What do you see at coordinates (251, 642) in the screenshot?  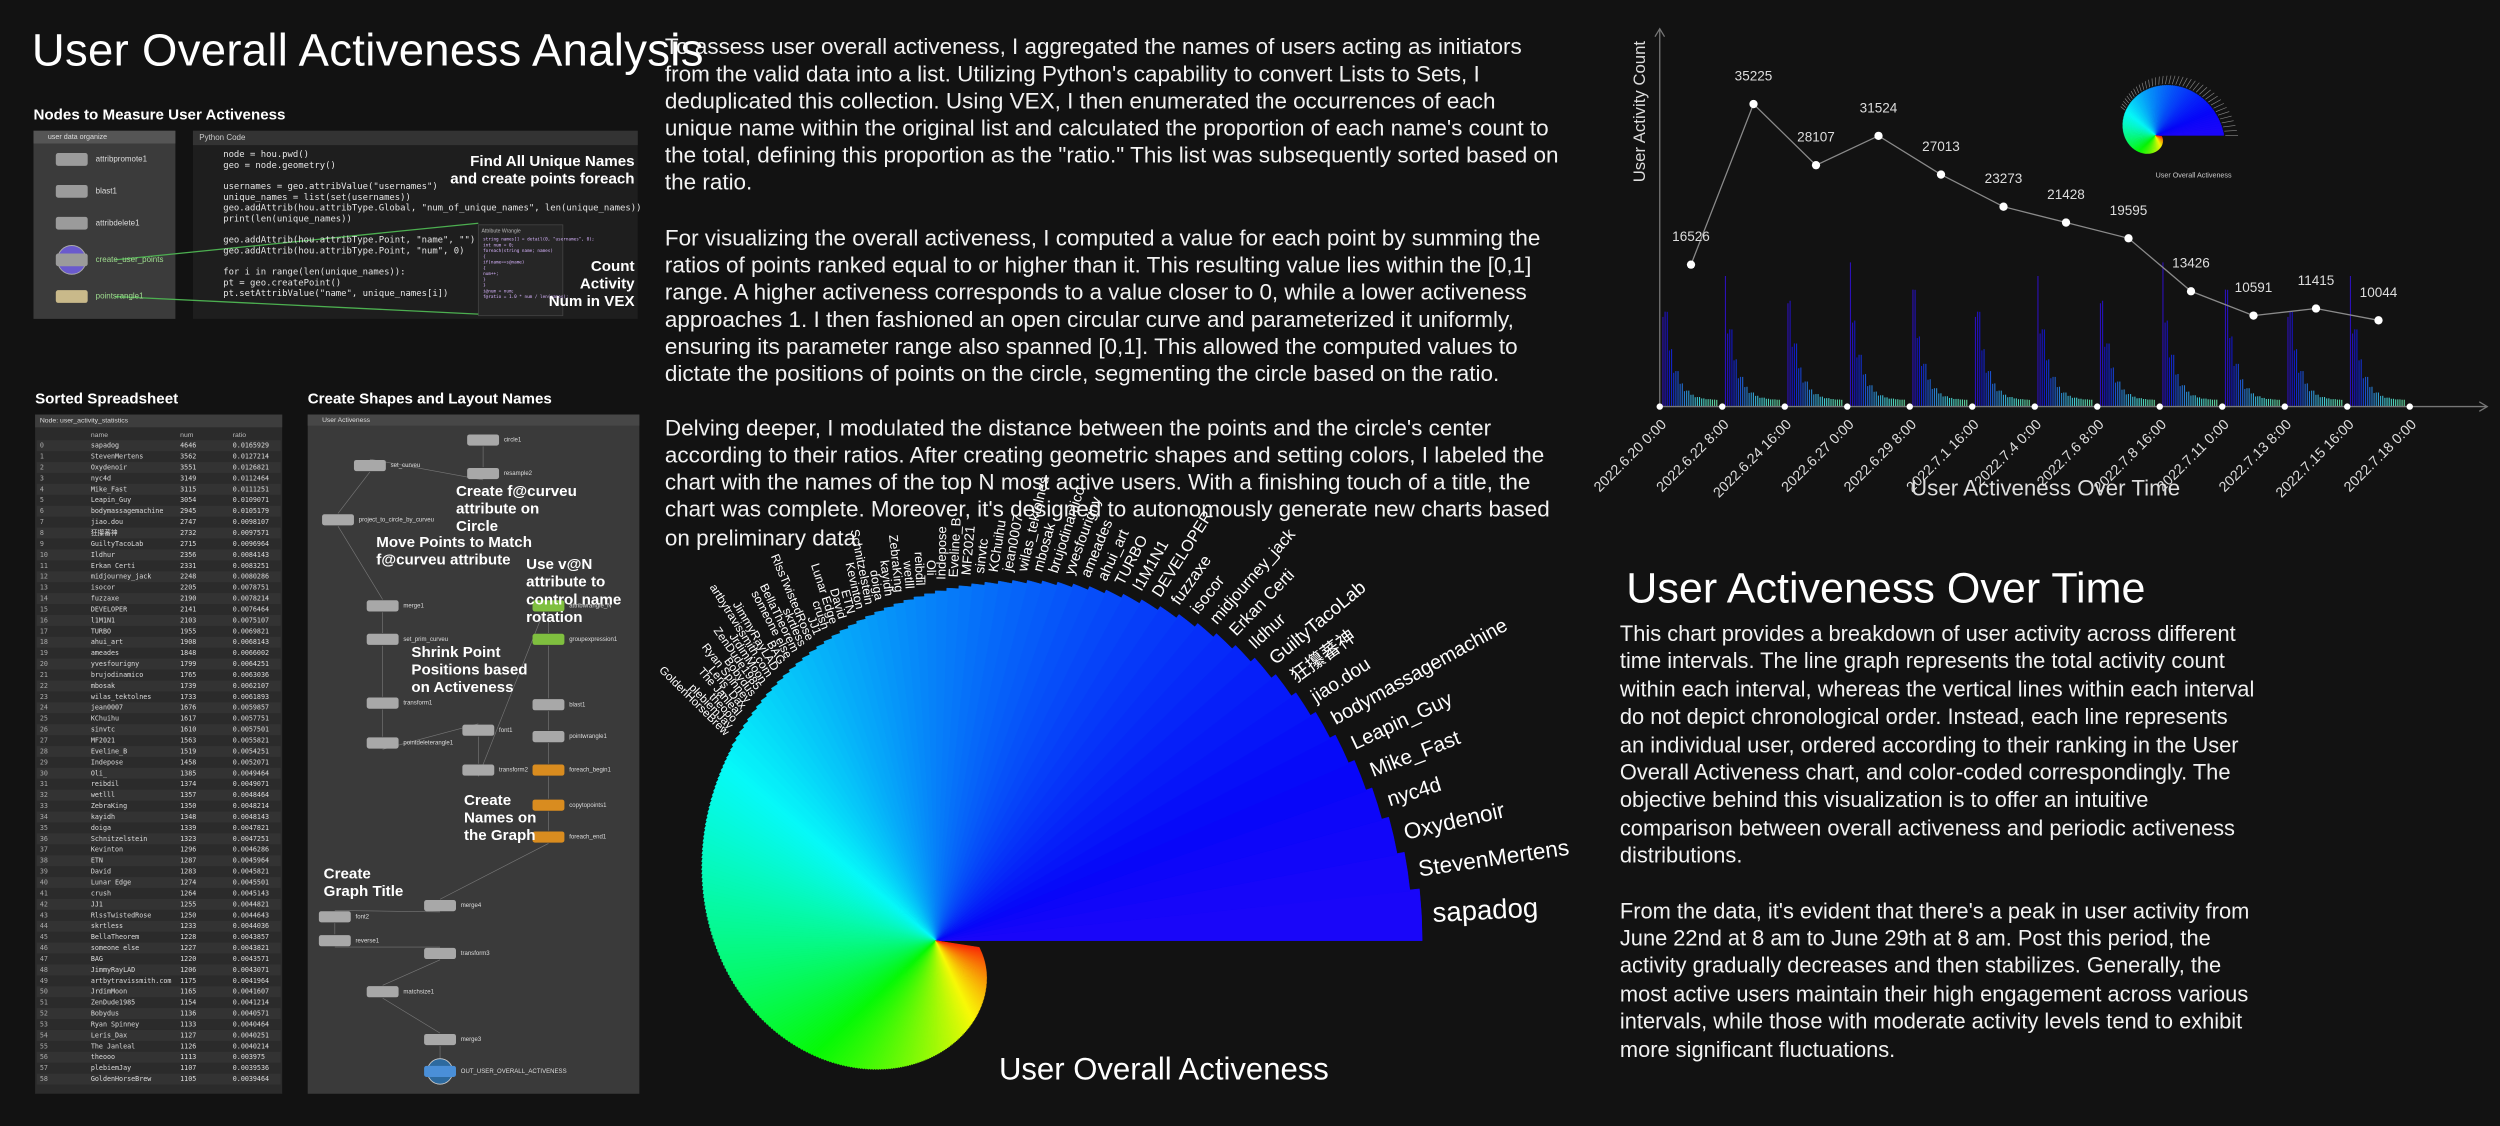 I see `cell-ratio: 0.0068143` at bounding box center [251, 642].